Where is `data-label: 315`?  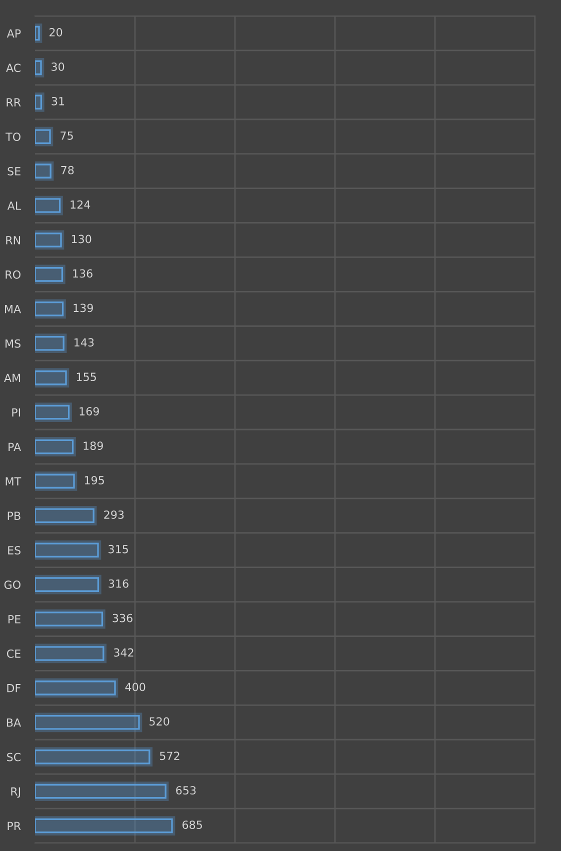 data-label: 315 is located at coordinates (118, 549).